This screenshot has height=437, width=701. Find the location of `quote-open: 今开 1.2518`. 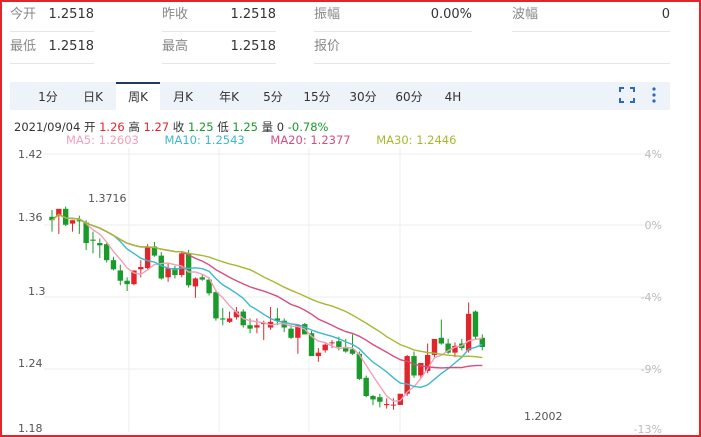

quote-open: 今开 1.2518 is located at coordinates (52, 16).